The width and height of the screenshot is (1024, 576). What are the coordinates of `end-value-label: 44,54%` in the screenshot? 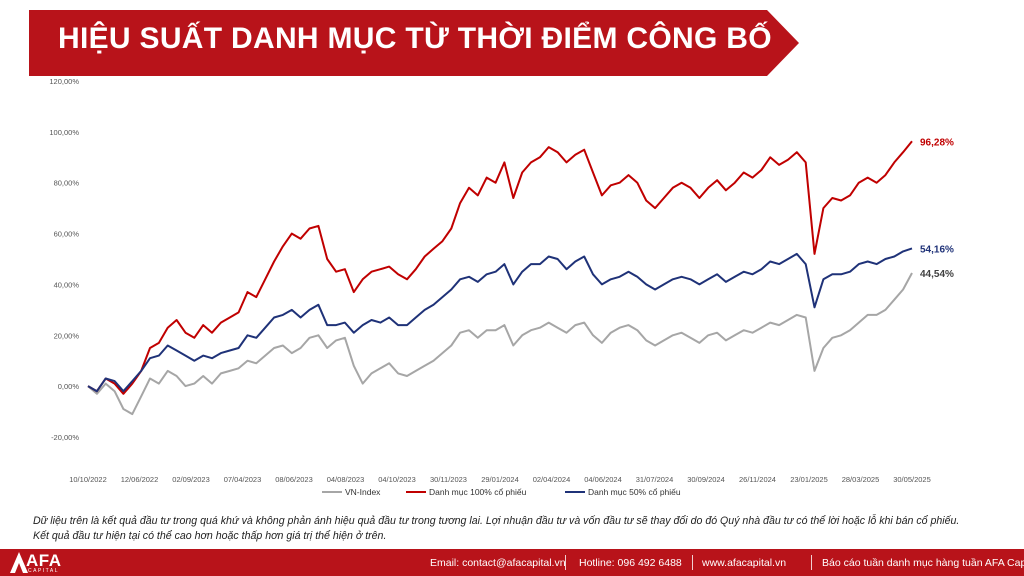 It's located at (937, 274).